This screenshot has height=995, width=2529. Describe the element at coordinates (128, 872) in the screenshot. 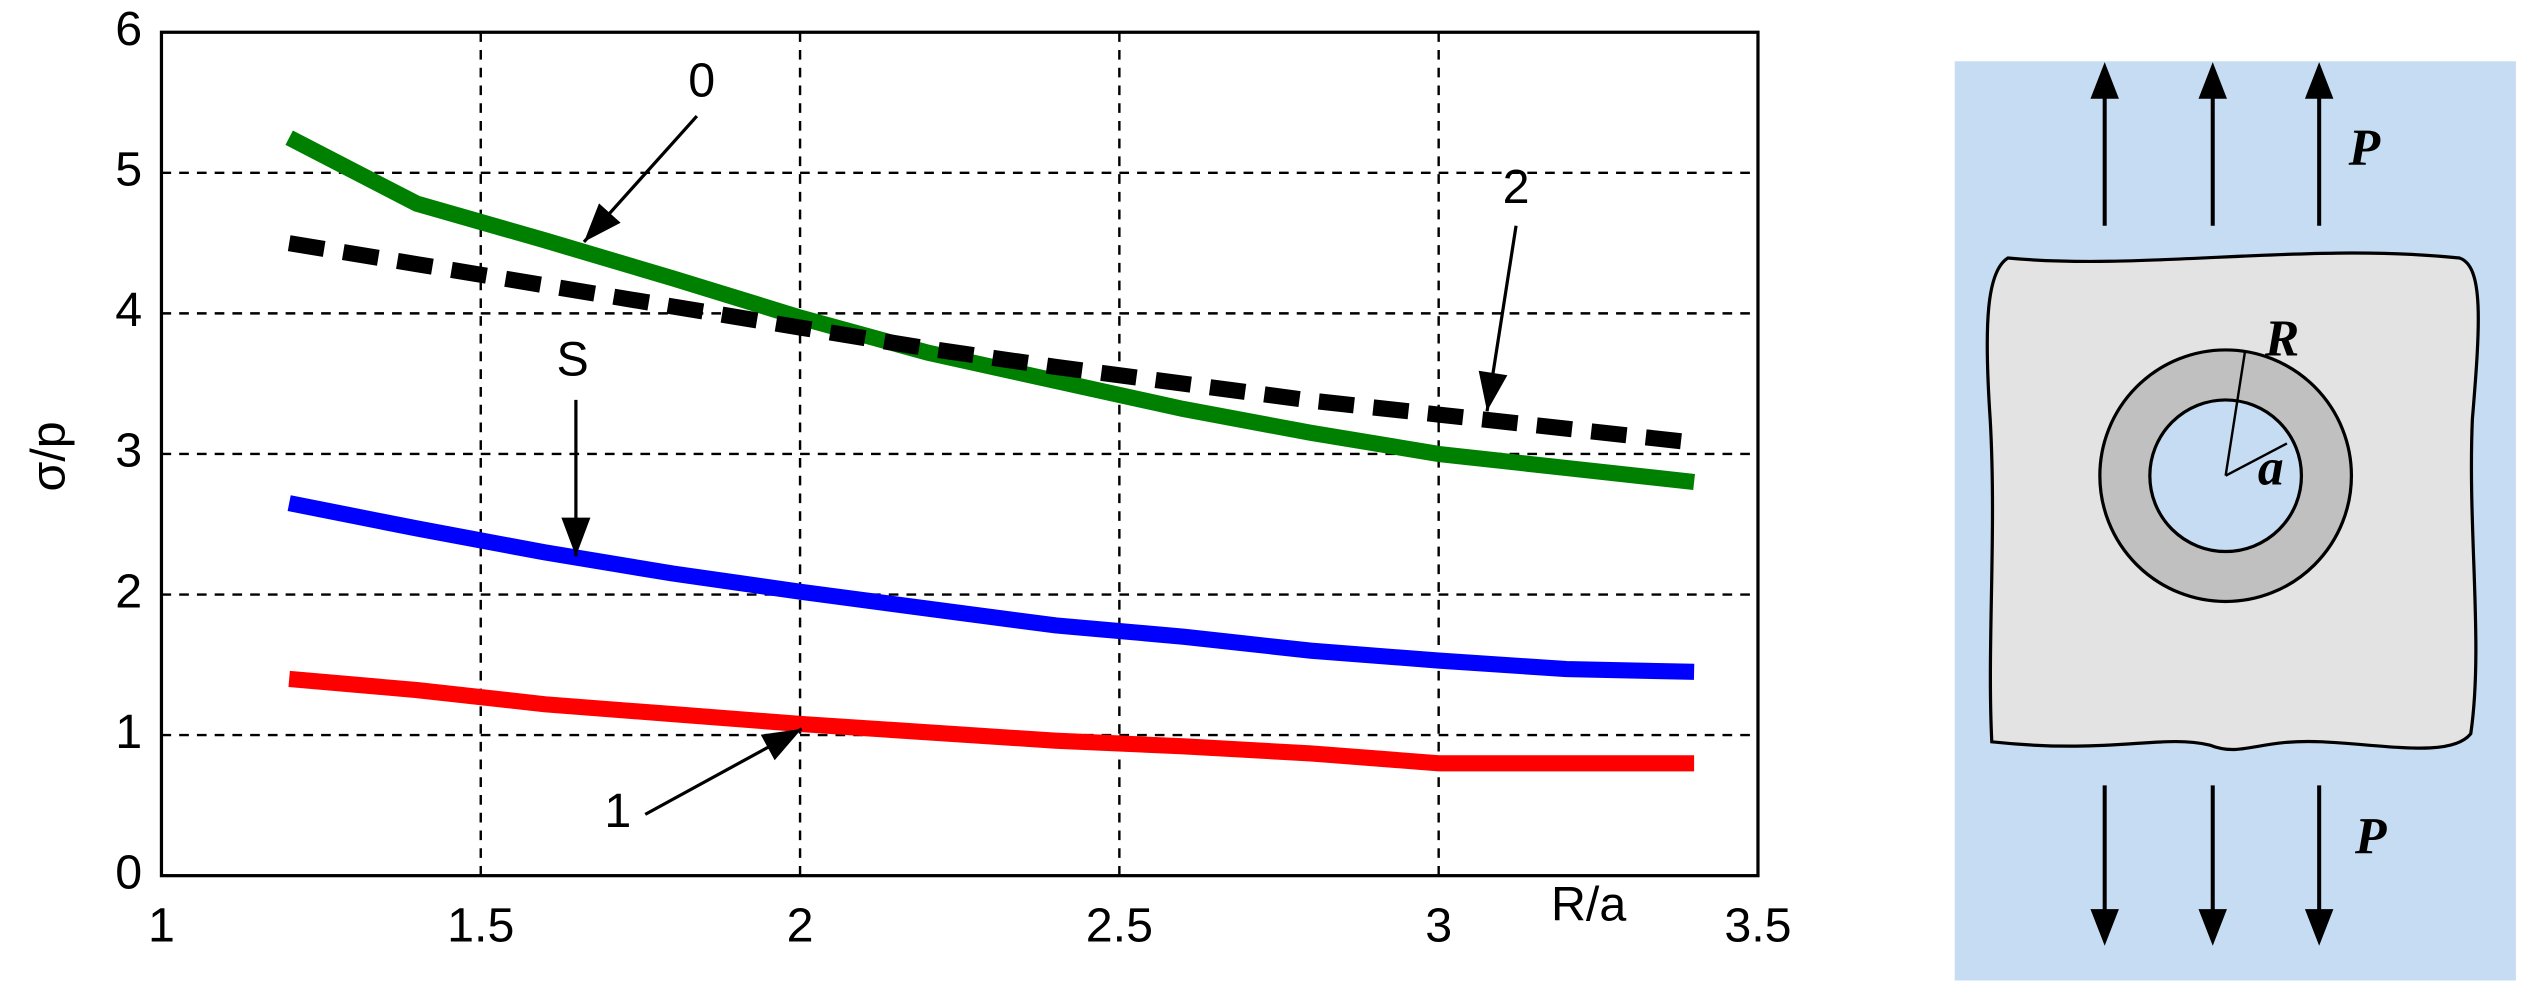

I see `y-tick-label: 0` at that location.